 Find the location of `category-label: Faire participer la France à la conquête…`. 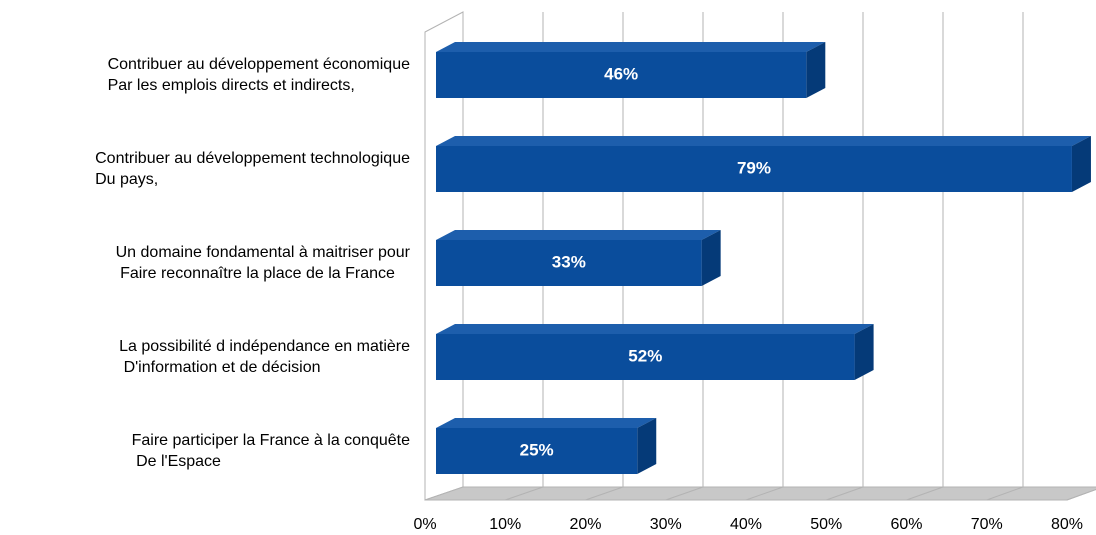

category-label: Faire participer la France à la conquête… is located at coordinates (270, 451).